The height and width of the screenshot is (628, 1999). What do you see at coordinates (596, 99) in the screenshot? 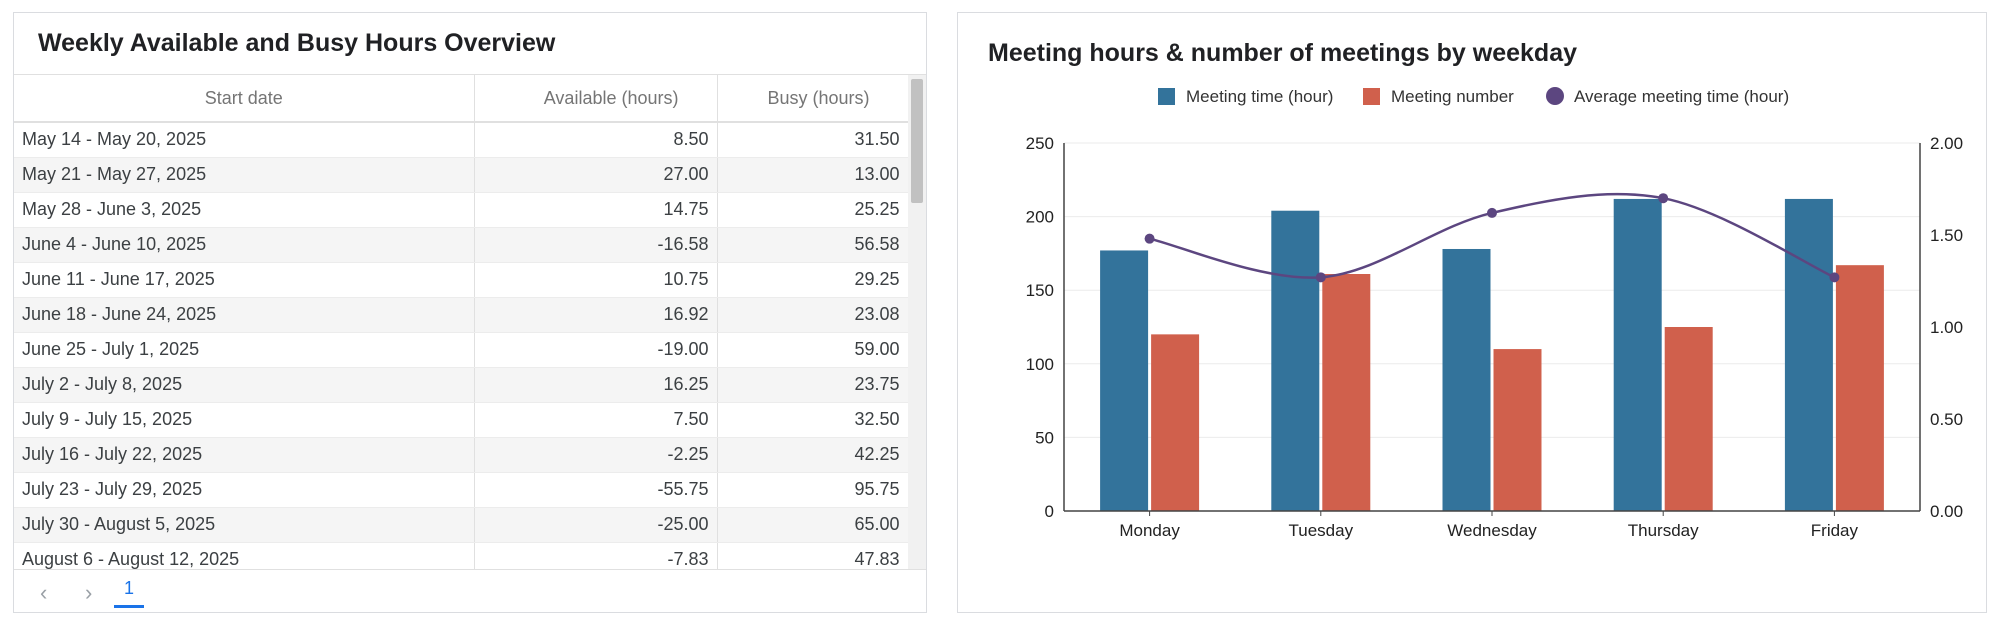
I see `header-available: Available (hours)` at bounding box center [596, 99].